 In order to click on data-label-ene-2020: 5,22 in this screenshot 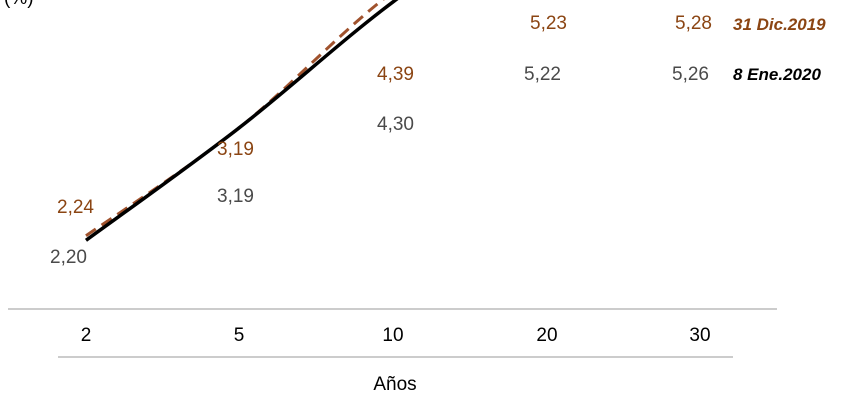, I will do `click(542, 74)`.